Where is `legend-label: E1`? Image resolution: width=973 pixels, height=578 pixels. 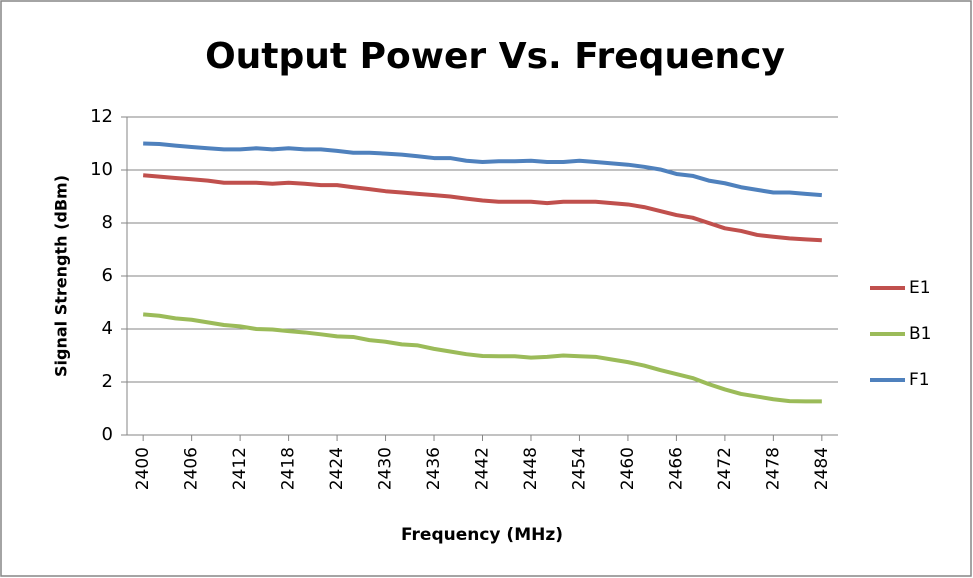 legend-label: E1 is located at coordinates (920, 288).